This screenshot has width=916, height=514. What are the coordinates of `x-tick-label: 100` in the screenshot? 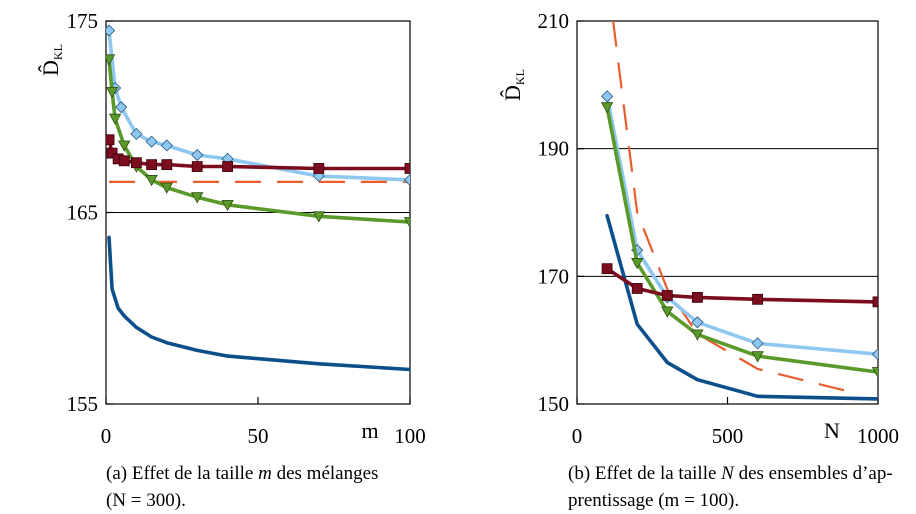 It's located at (410, 436).